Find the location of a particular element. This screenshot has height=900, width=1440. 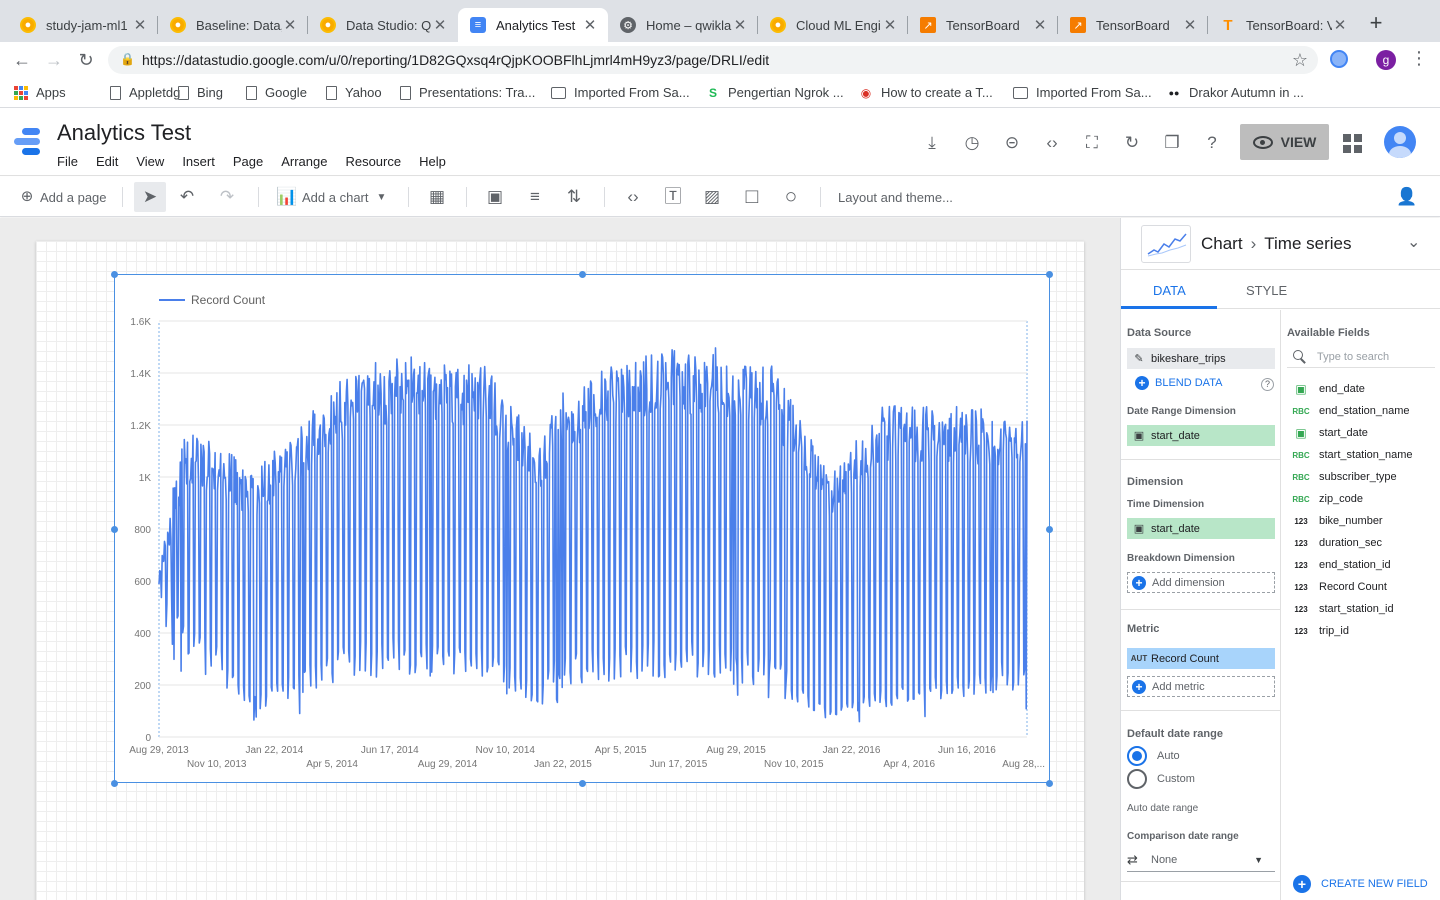

browser-tab: ⚙ Home – qwiklab ✕ is located at coordinates (683, 25).